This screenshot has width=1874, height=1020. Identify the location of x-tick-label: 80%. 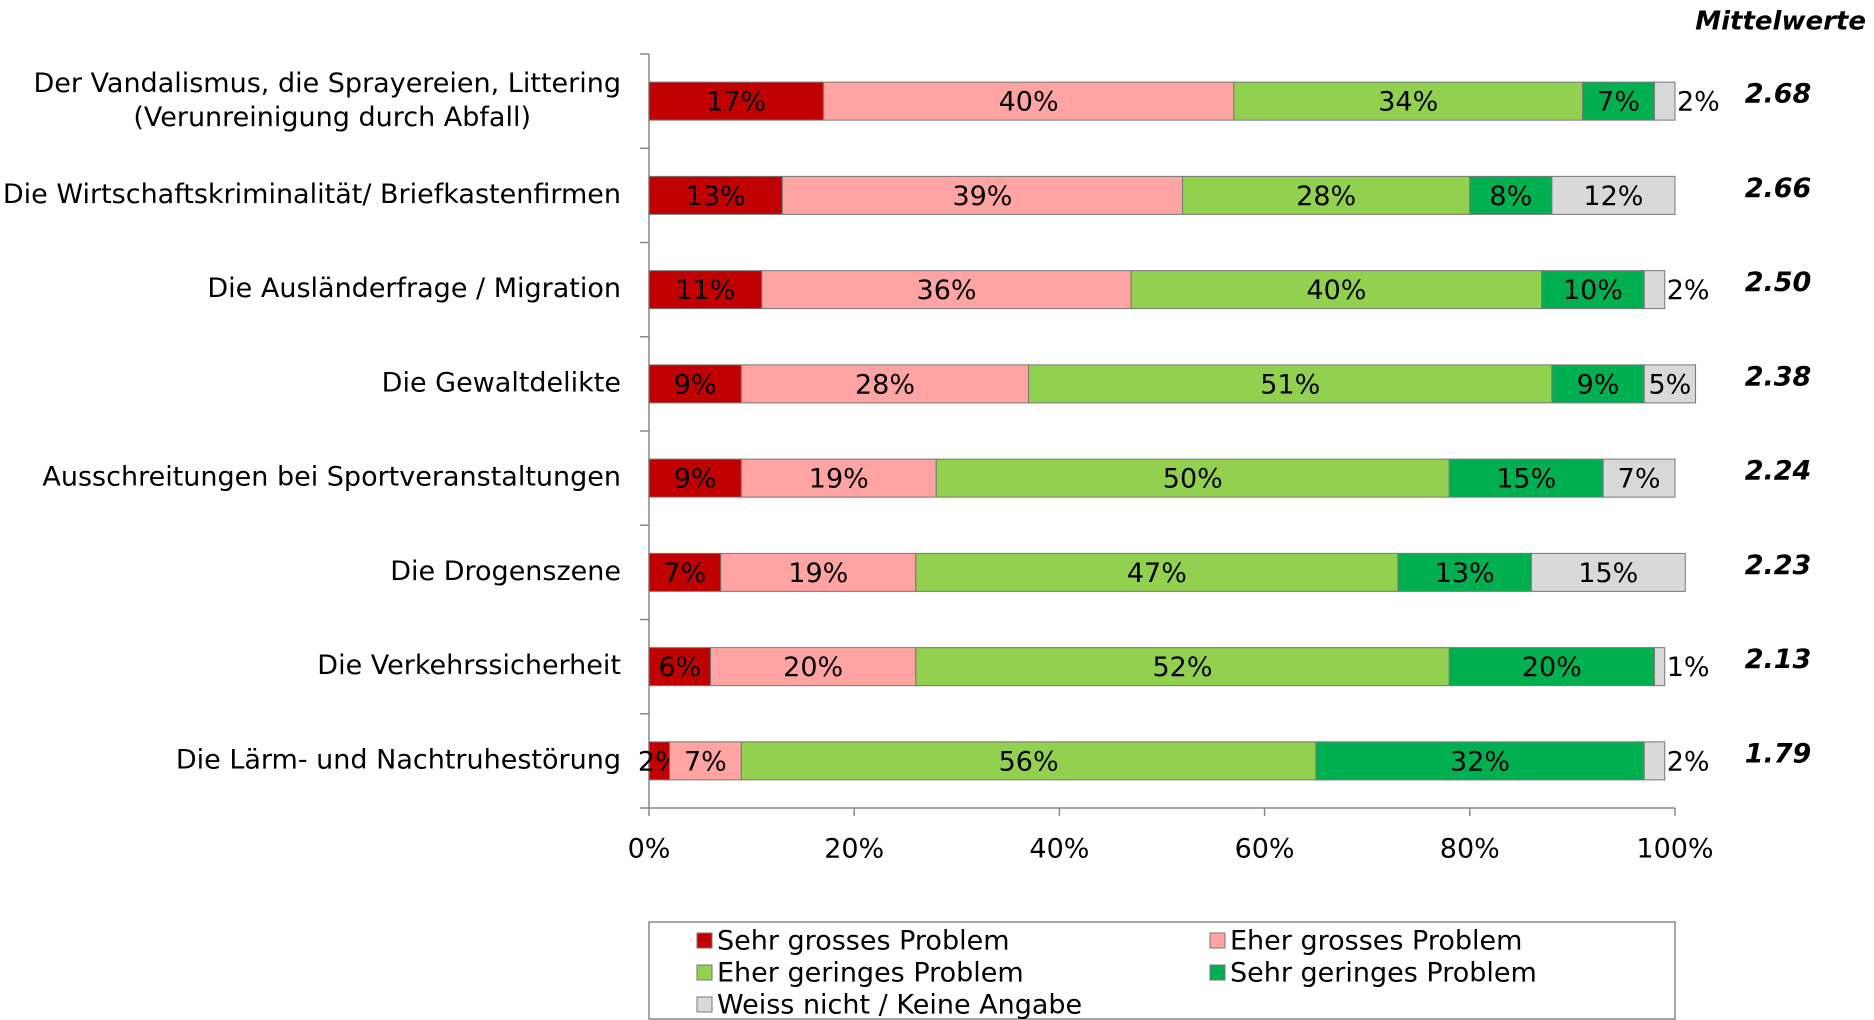
(1470, 849).